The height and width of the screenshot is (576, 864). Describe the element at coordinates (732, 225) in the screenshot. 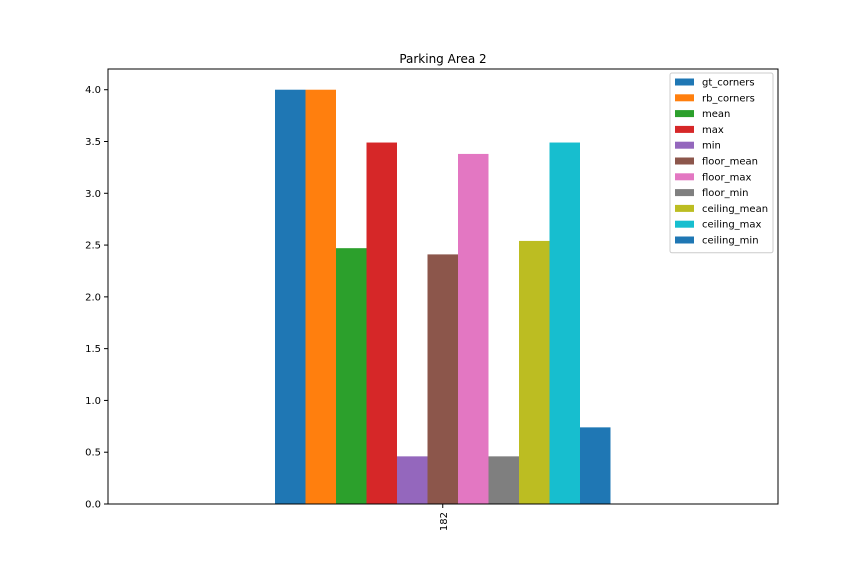

I see `legend-label: ceiling_max` at that location.